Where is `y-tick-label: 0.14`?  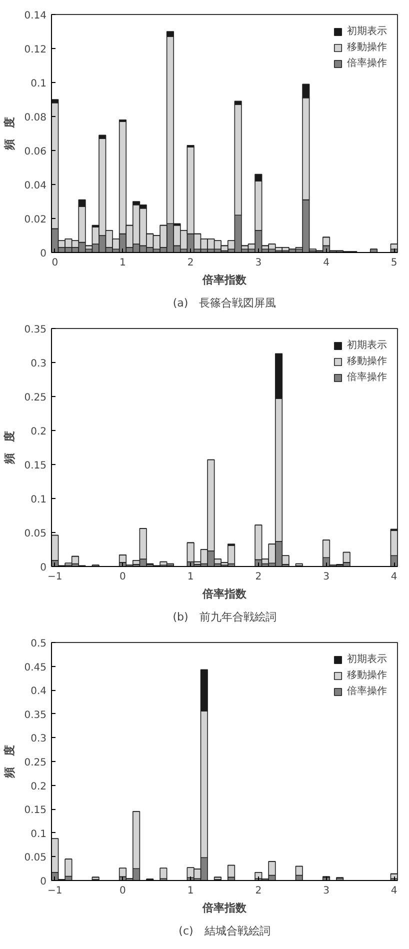 y-tick-label: 0.14 is located at coordinates (35, 16).